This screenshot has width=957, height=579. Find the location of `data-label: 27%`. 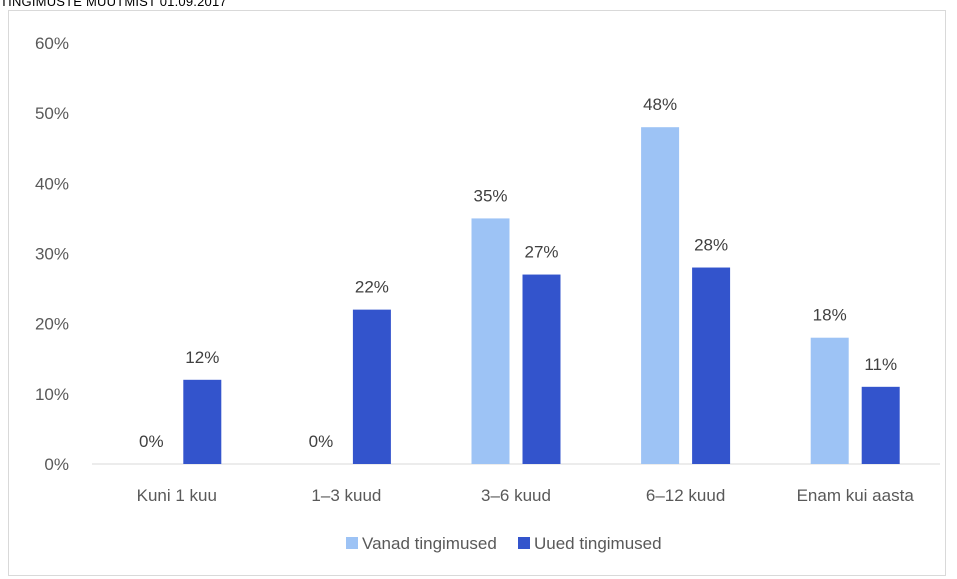

data-label: 27% is located at coordinates (541, 252).